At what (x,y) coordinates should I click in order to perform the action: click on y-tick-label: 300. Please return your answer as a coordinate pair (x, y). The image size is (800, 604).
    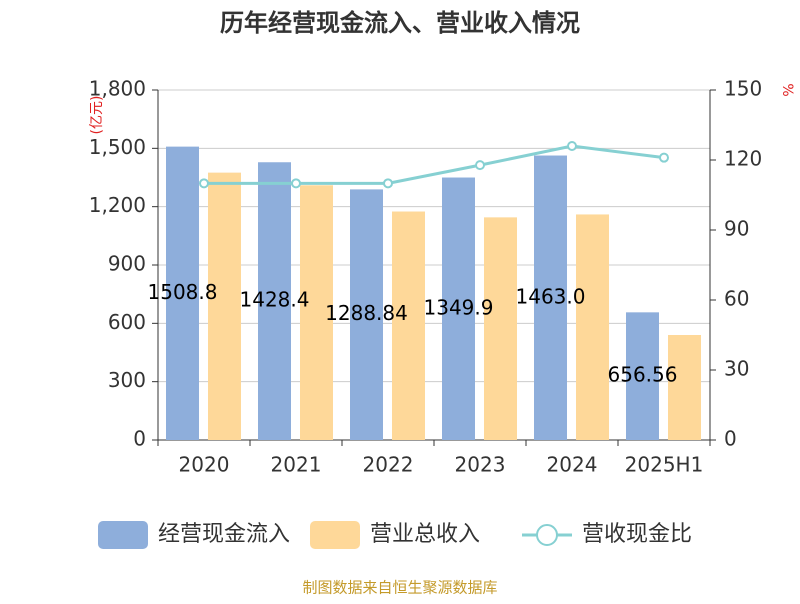
    Looking at the image, I should click on (127, 380).